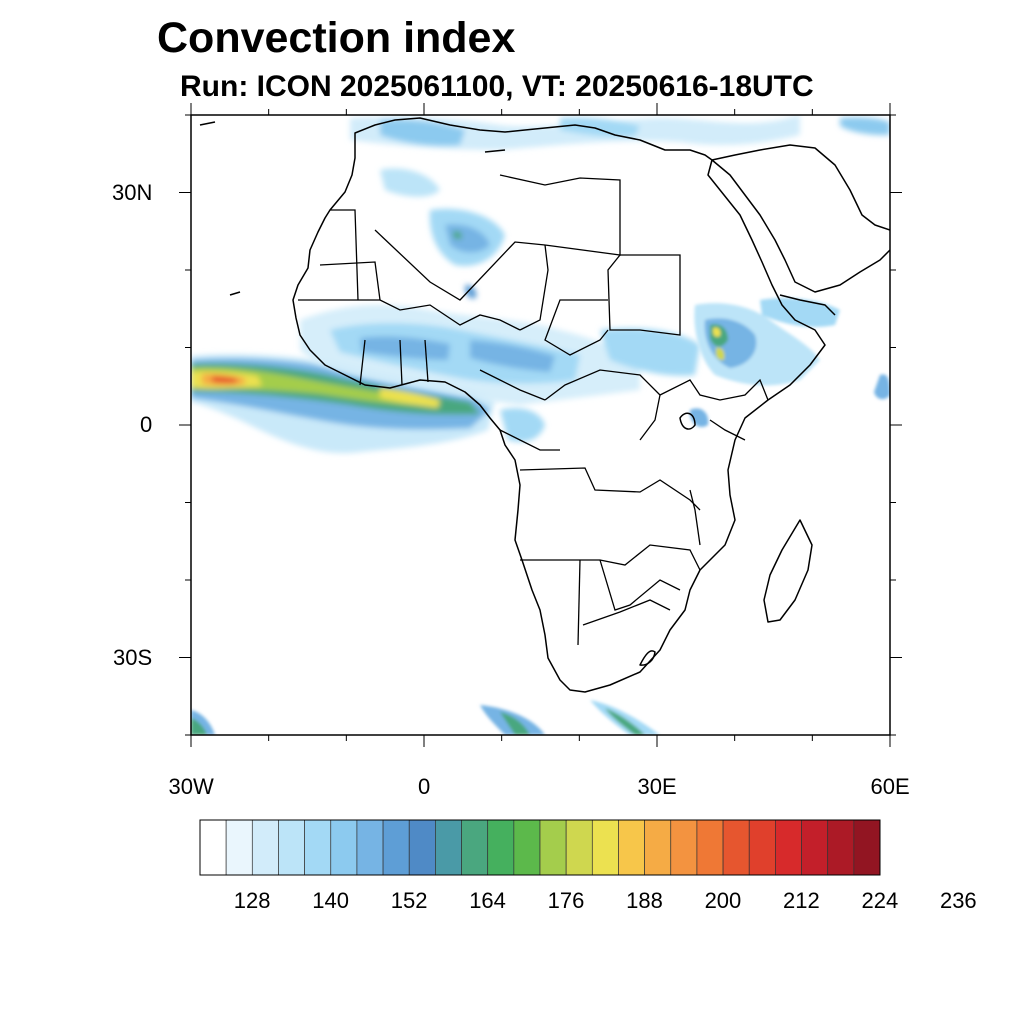  Describe the element at coordinates (409, 900) in the screenshot. I see `colorbar-label: 152` at that location.